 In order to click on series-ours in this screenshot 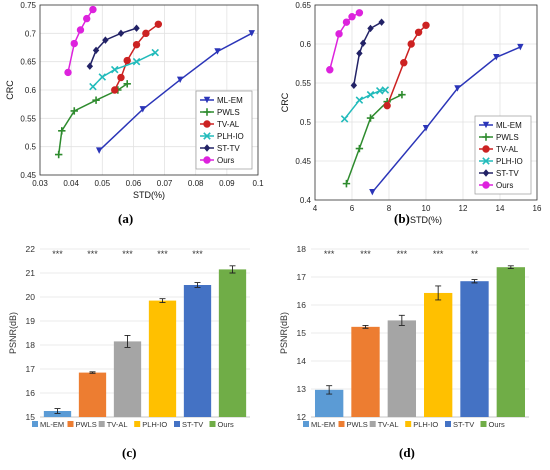, I will do `click(80, 41)`.